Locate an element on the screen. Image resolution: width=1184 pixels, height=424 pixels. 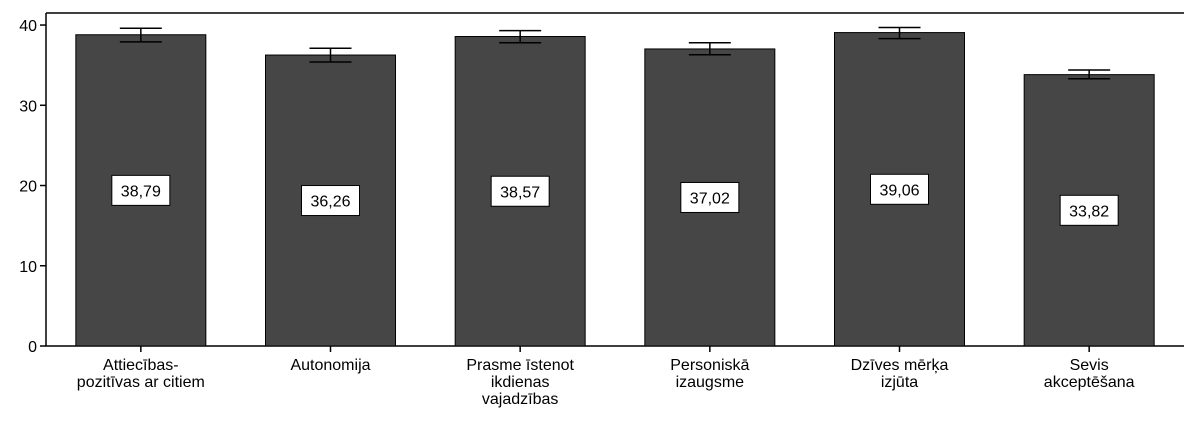
x-tick-label: Autonomija is located at coordinates (330, 365).